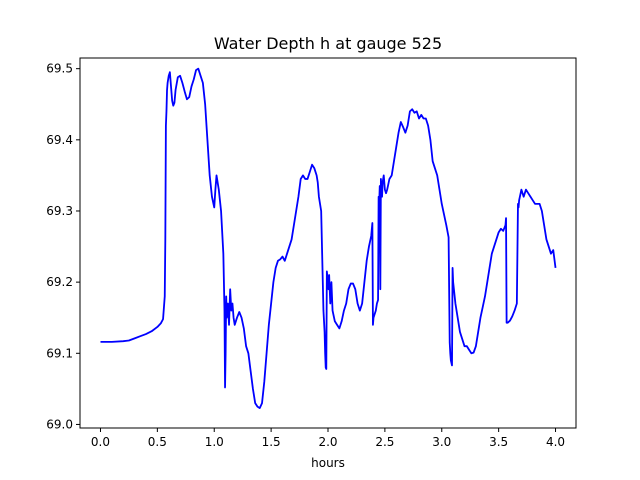 The width and height of the screenshot is (640, 480). I want to click on y-axis-ticks: 69.0 69.1 69.2 69.3 69.4 69.5, so click(63, 246).